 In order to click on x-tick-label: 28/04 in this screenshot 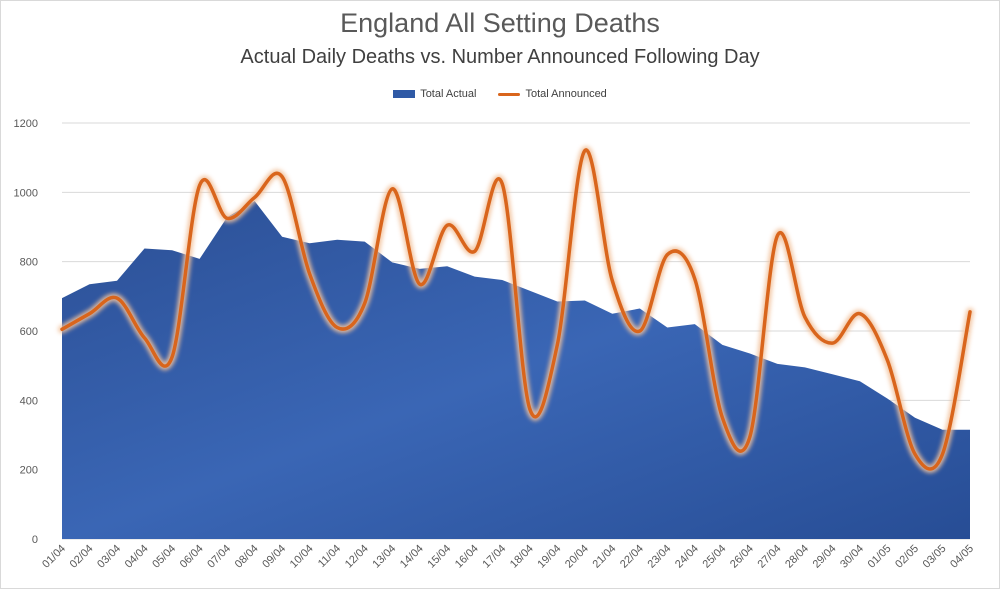, I will do `click(797, 557)`.